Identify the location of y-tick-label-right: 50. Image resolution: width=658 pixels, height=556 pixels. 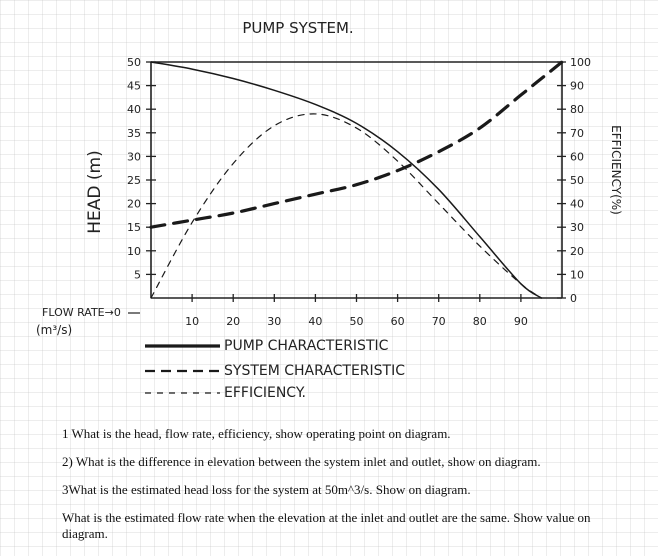
(577, 180).